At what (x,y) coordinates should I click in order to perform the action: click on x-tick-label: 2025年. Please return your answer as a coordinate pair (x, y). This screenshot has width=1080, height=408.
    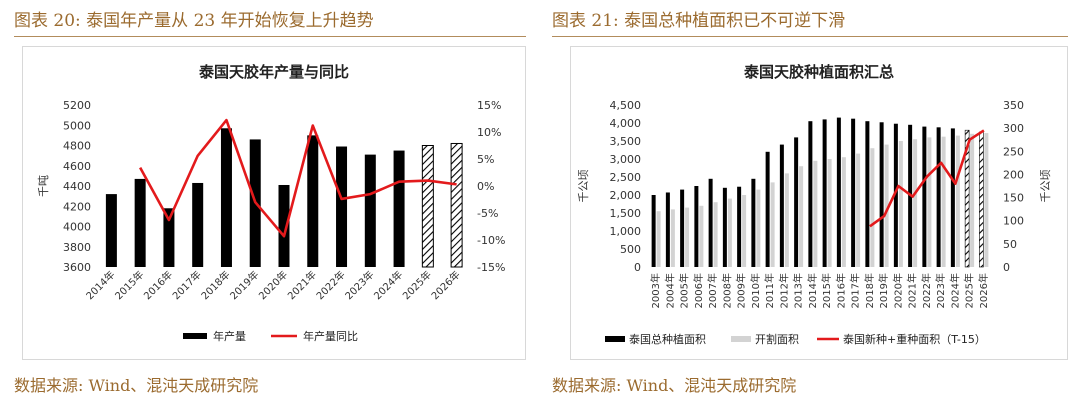
    Looking at the image, I should click on (417, 285).